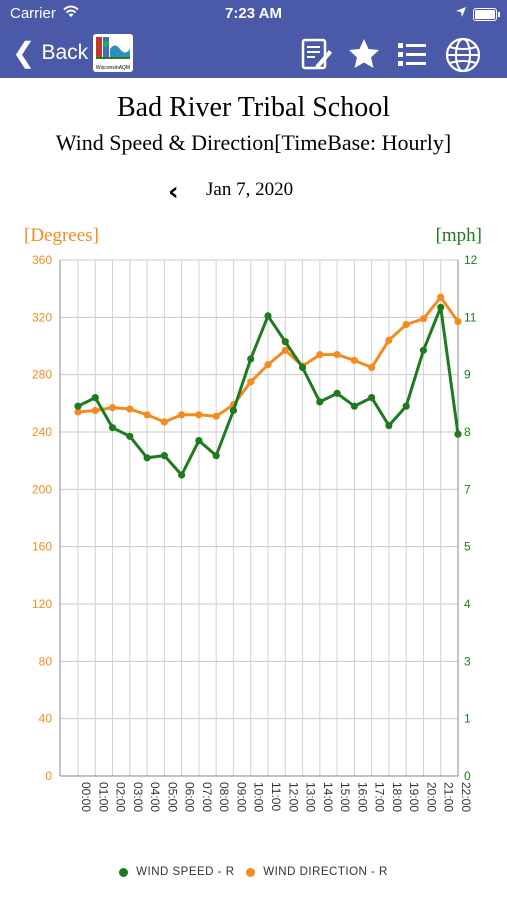 The height and width of the screenshot is (900, 507). I want to click on left-tick-label: 80, so click(46, 661).